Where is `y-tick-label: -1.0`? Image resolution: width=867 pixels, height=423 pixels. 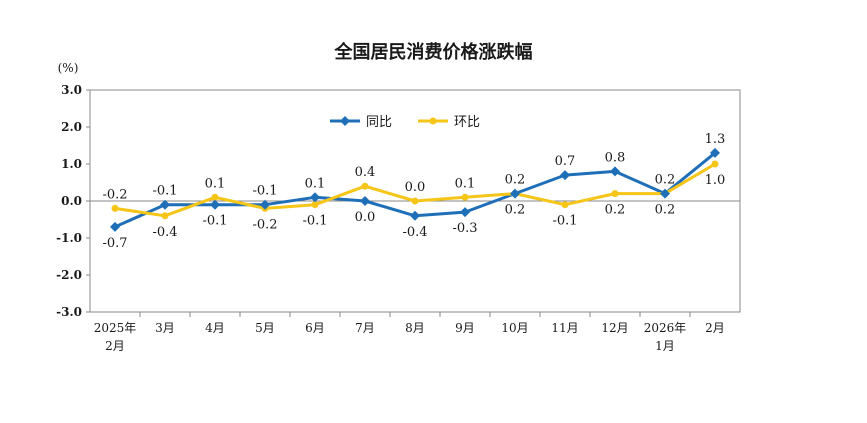
y-tick-label: -1.0 is located at coordinates (69, 238).